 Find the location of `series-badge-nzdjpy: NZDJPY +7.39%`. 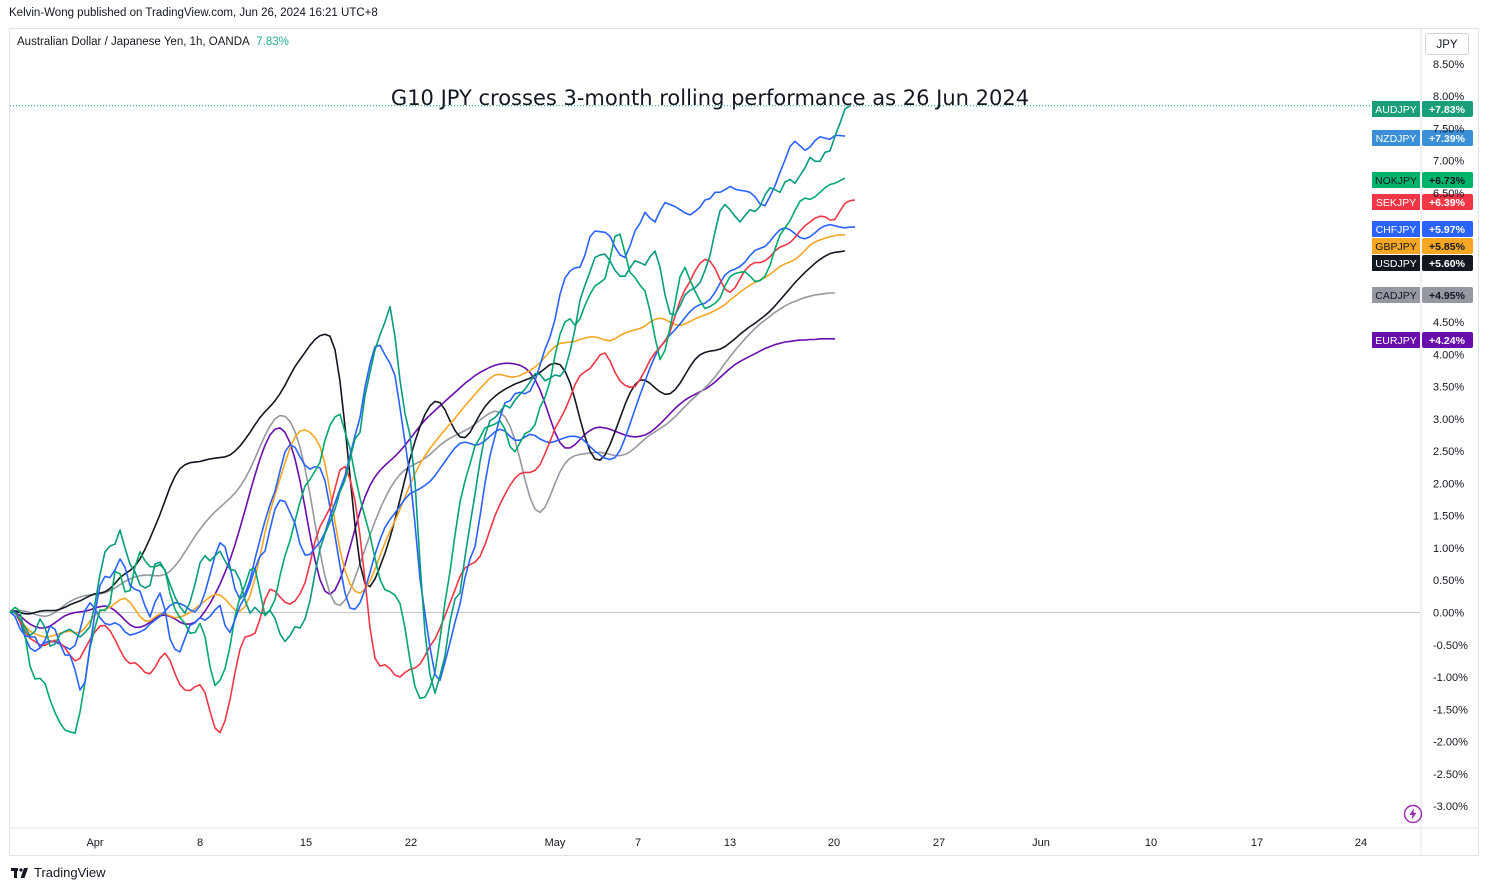

series-badge-nzdjpy: NZDJPY +7.39% is located at coordinates (1422, 138).